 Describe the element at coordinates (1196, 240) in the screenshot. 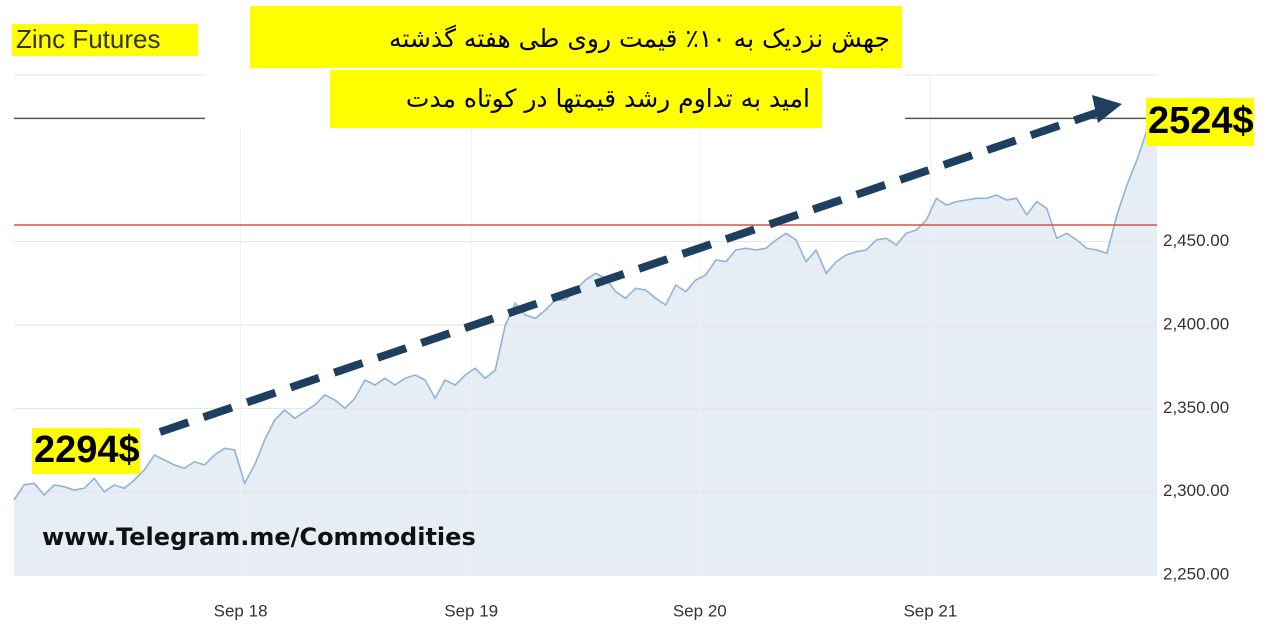

I see `y-tick-label: 2,450.00` at that location.